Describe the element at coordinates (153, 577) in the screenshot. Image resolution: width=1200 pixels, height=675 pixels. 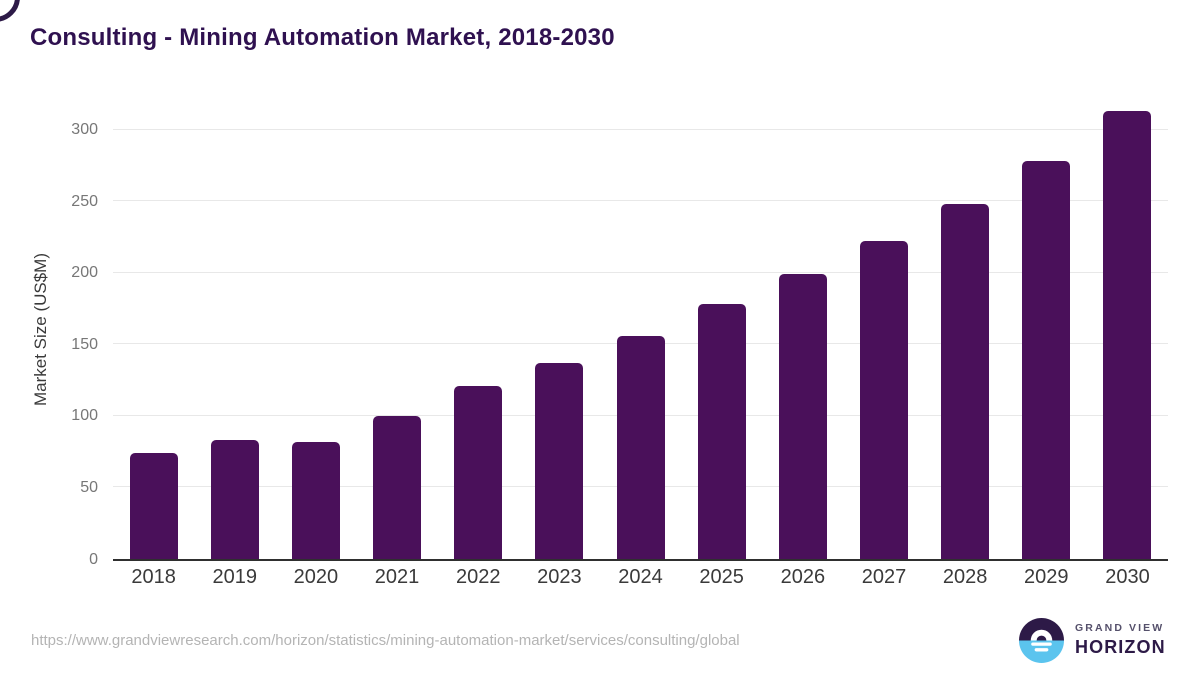
I see `x-tick-label: 2018` at that location.